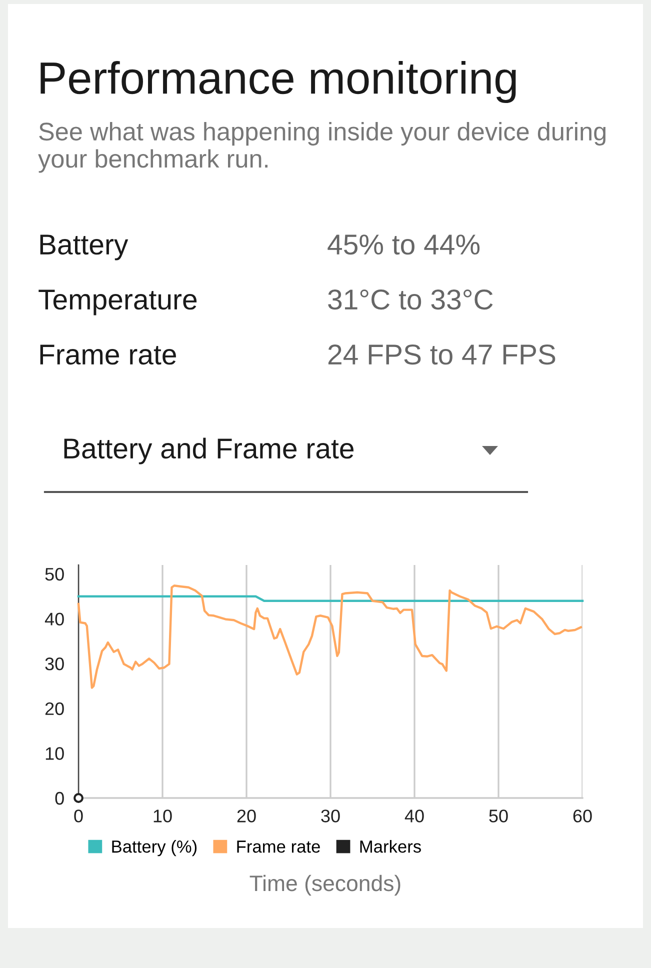 The height and width of the screenshot is (968, 651). I want to click on y-tick-label: 40, so click(54, 619).